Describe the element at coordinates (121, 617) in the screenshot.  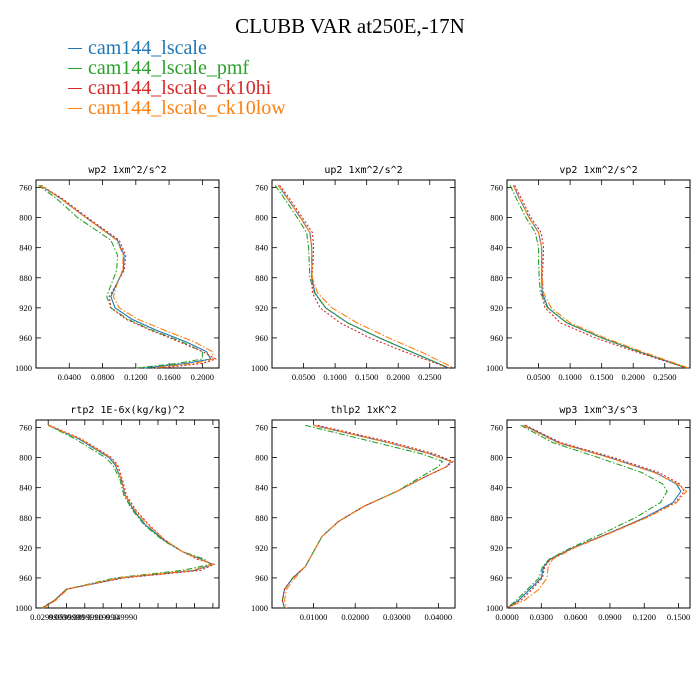
I see `x-tick-label: 0.149990` at that location.